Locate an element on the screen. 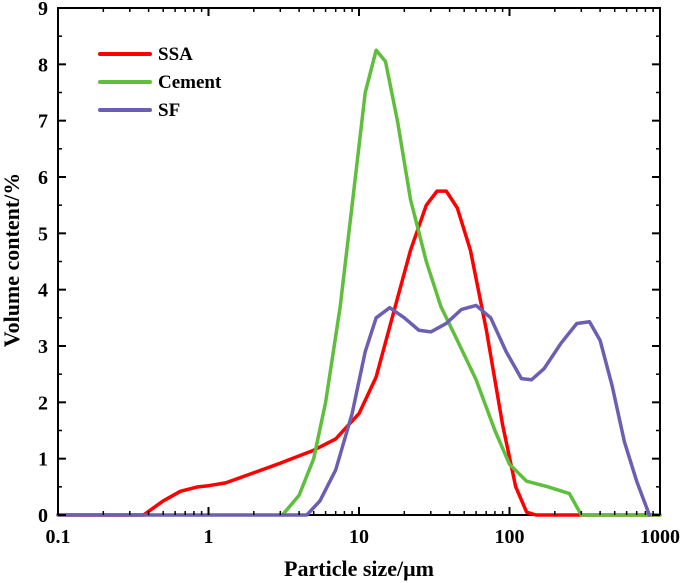 This screenshot has height=583, width=685. legend-label-ssa: SSA is located at coordinates (175, 54).